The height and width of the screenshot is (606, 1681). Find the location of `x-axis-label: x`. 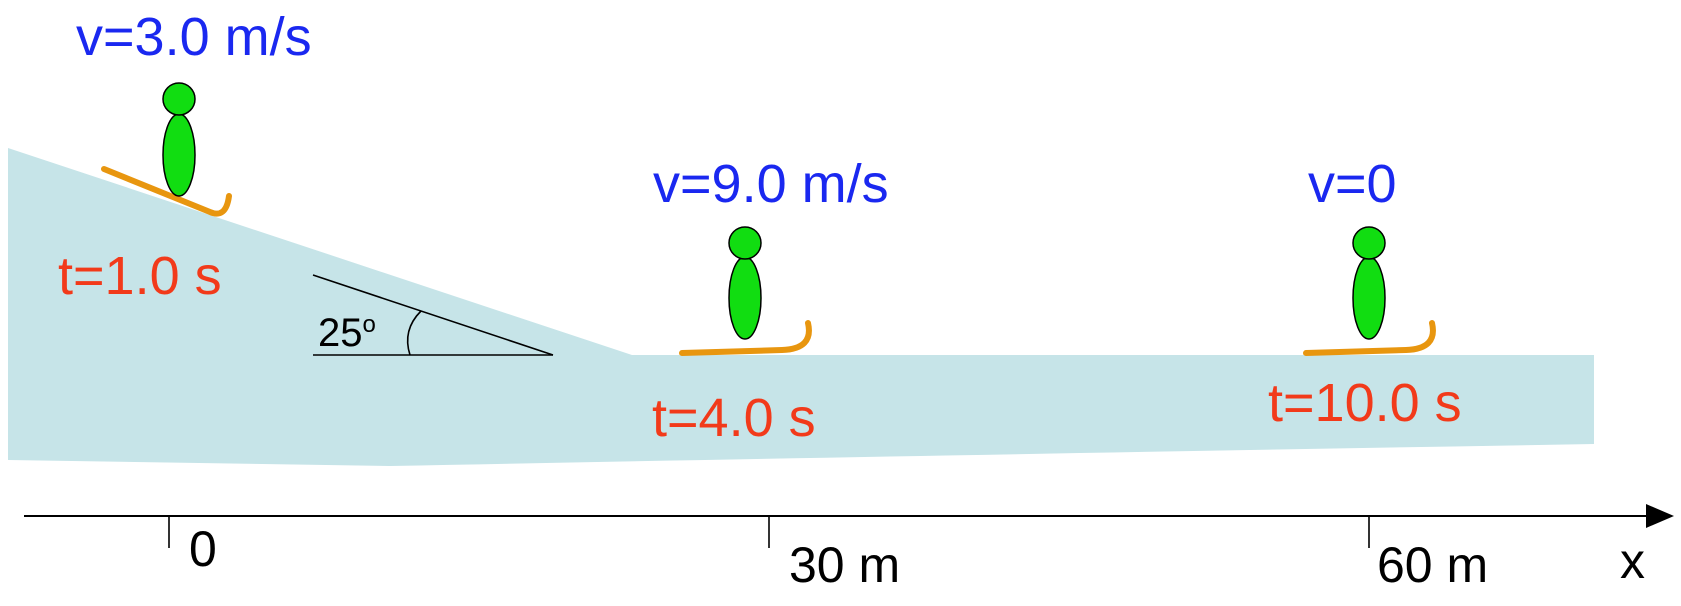

x-axis-label: x is located at coordinates (1632, 561).